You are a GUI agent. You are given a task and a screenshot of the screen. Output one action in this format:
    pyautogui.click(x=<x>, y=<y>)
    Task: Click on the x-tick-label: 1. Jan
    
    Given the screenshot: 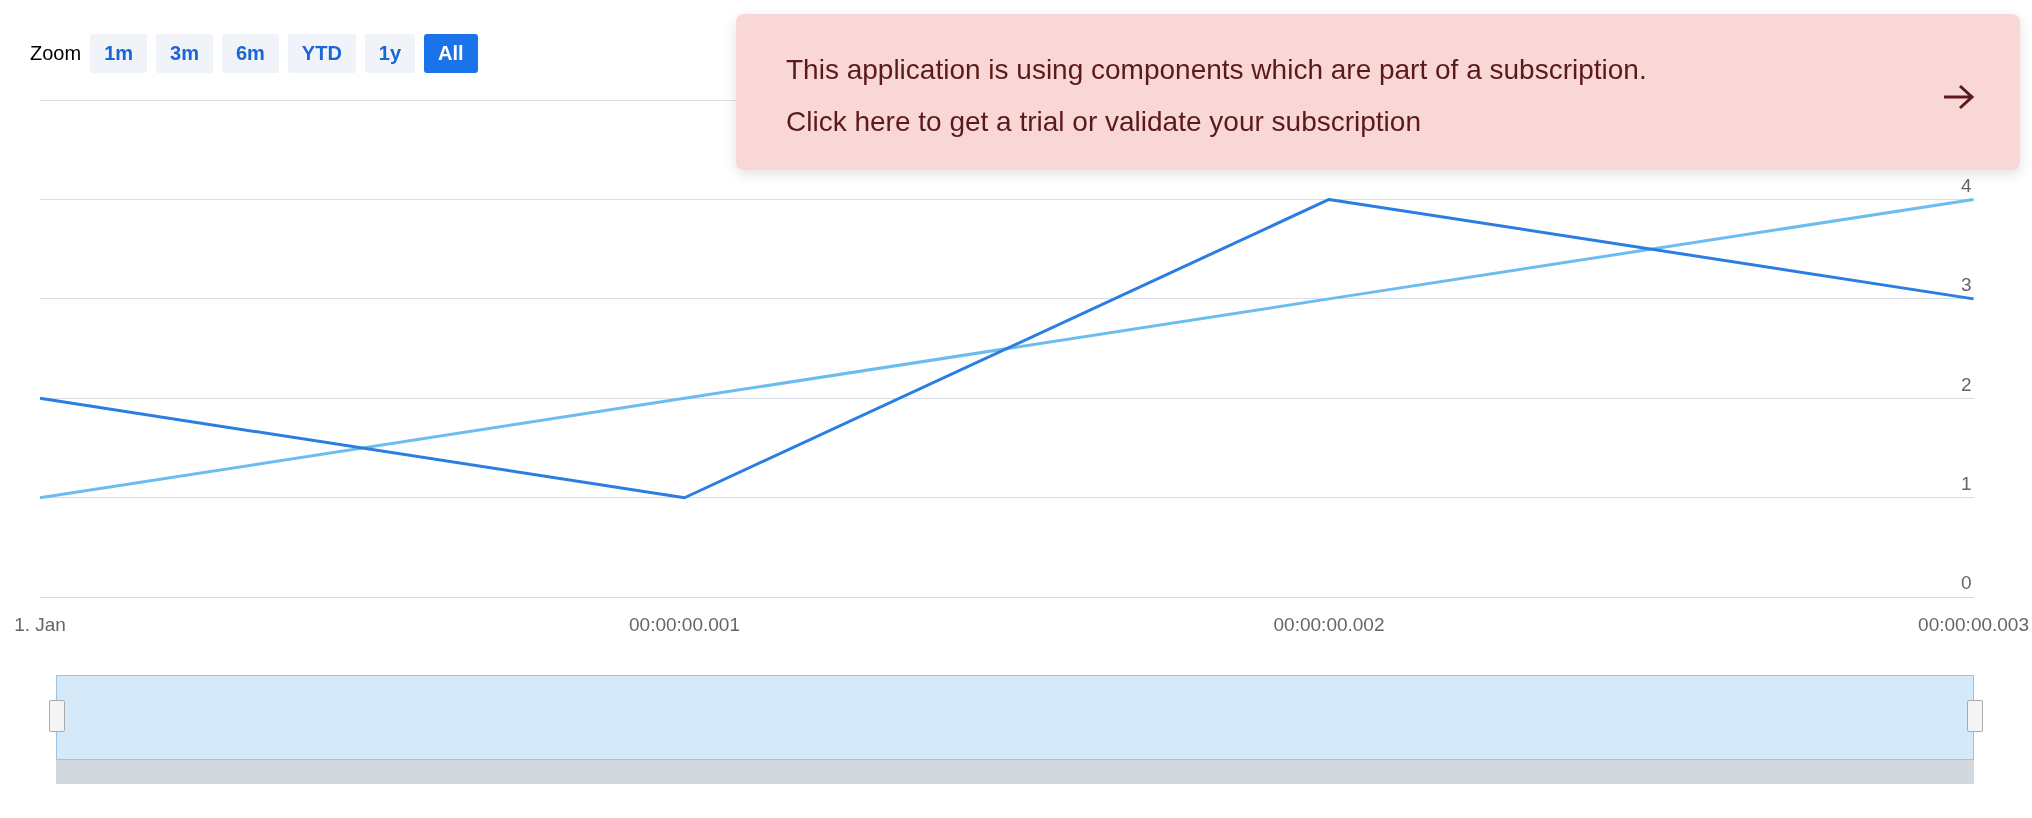 What is the action you would take?
    pyautogui.click(x=40, y=624)
    